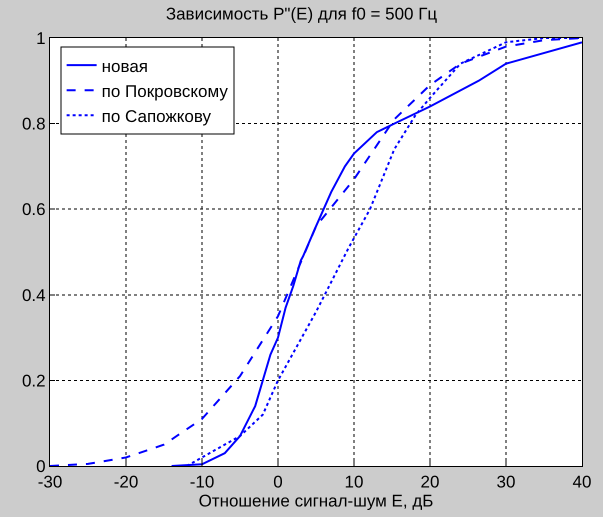  I want to click on x-axis-title: Отношение сигнал-шум E, дБ, so click(316, 500).